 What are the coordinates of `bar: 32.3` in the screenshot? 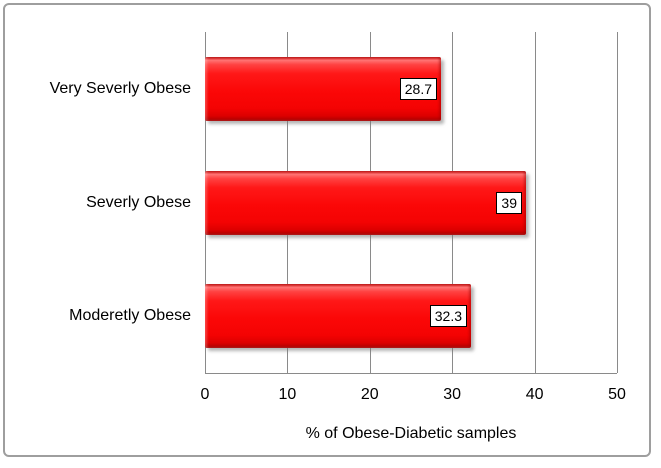 It's located at (338, 316).